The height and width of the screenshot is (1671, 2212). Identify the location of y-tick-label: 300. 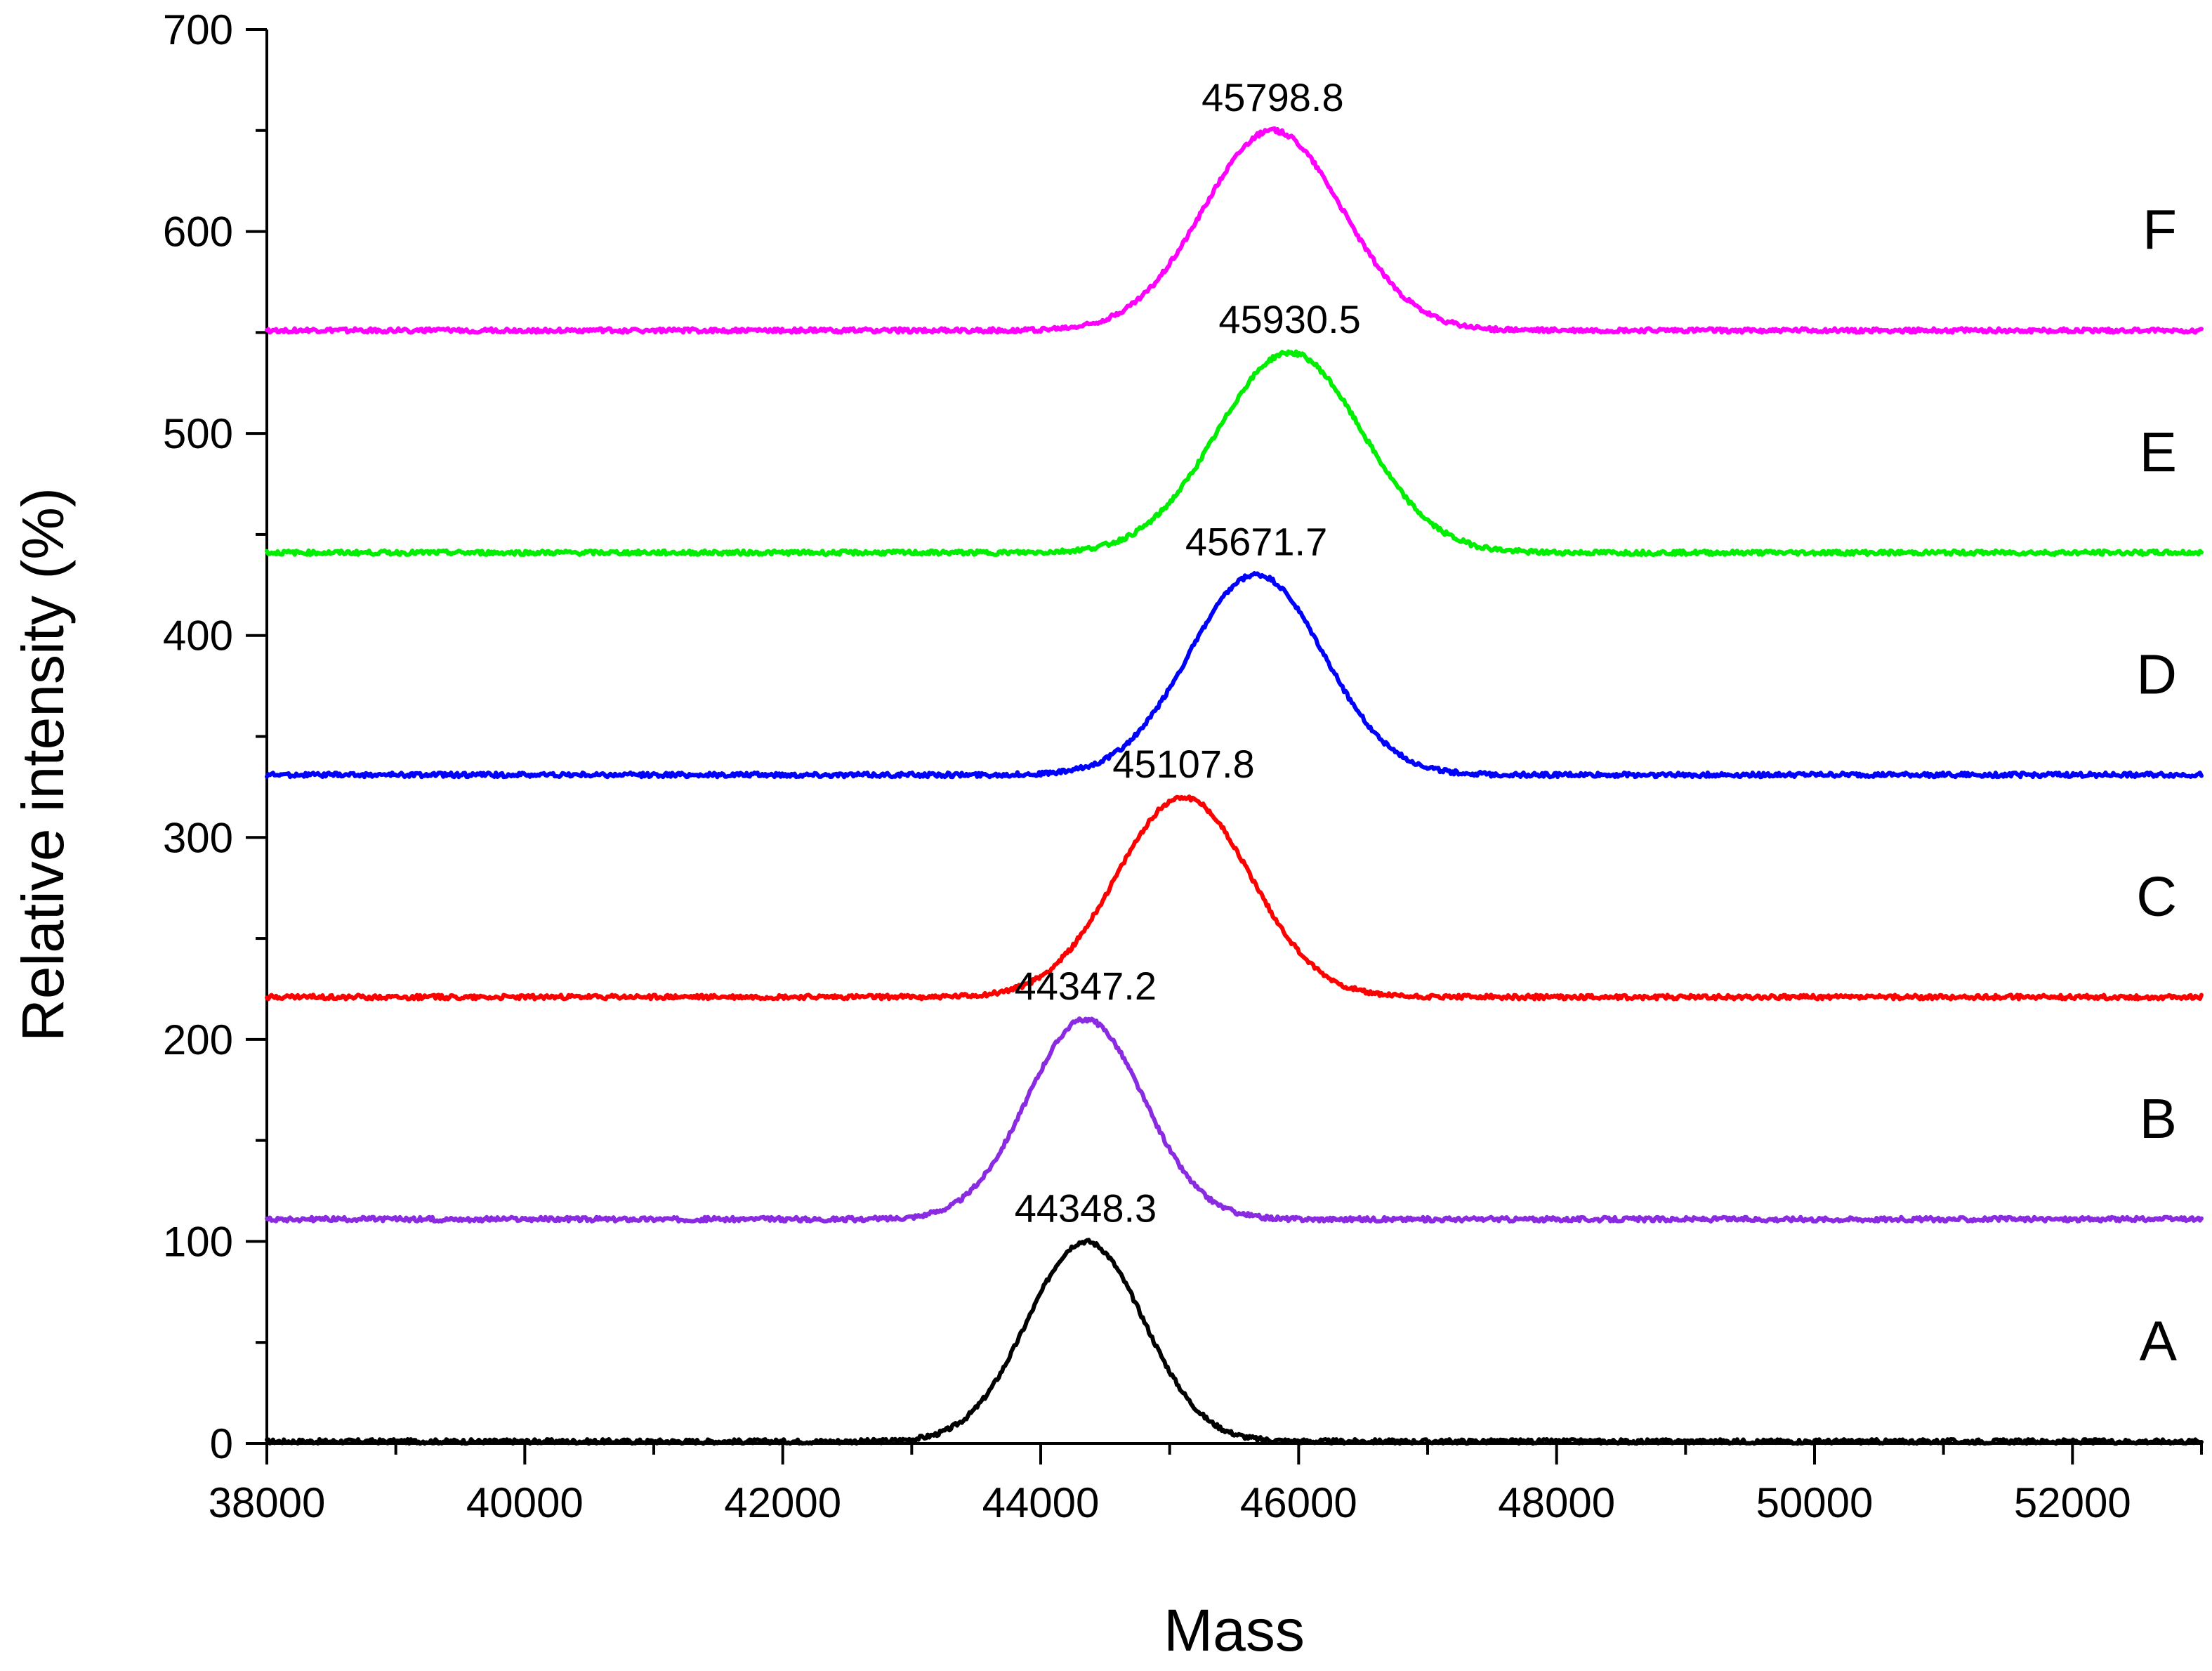
(198, 838).